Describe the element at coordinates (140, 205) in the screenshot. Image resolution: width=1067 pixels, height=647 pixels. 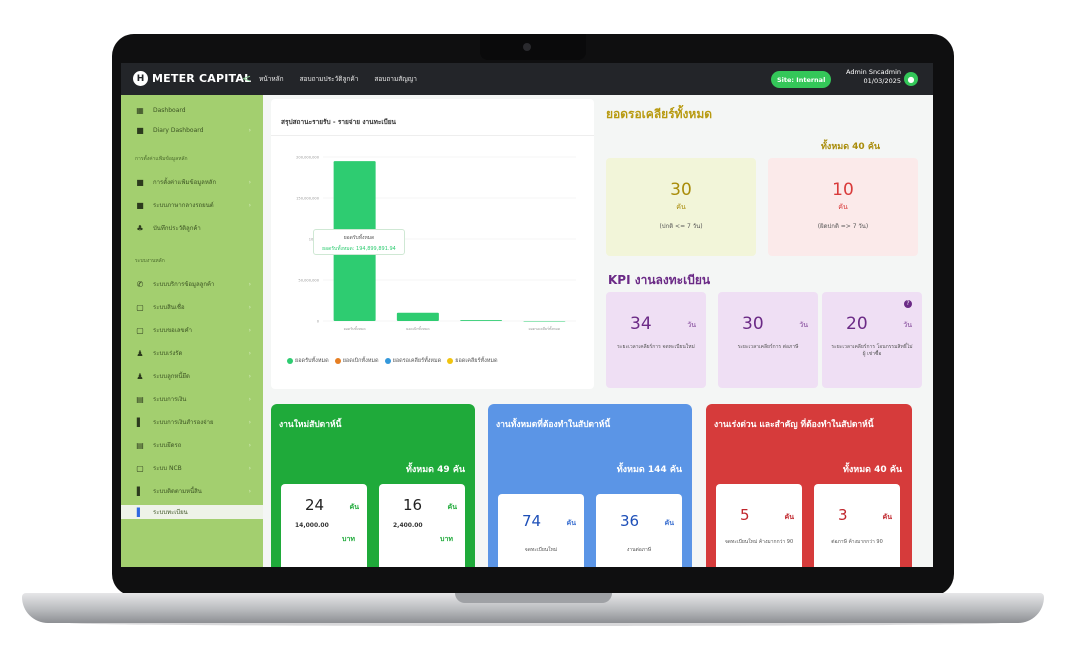
I see `folder-icon: ■` at that location.